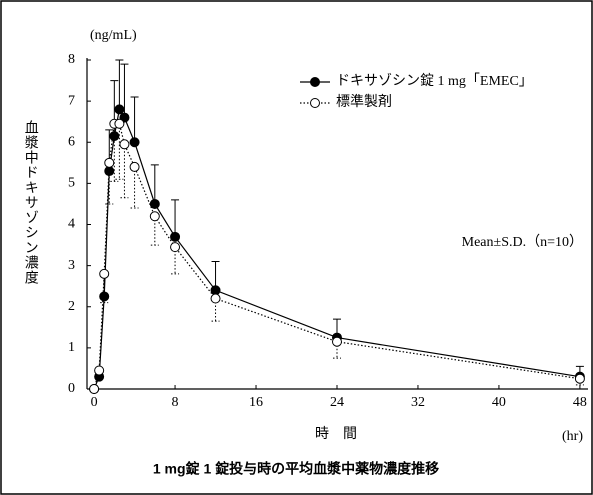  I want to click on annotation: Mean±S.D.（n=10）, so click(522, 242).